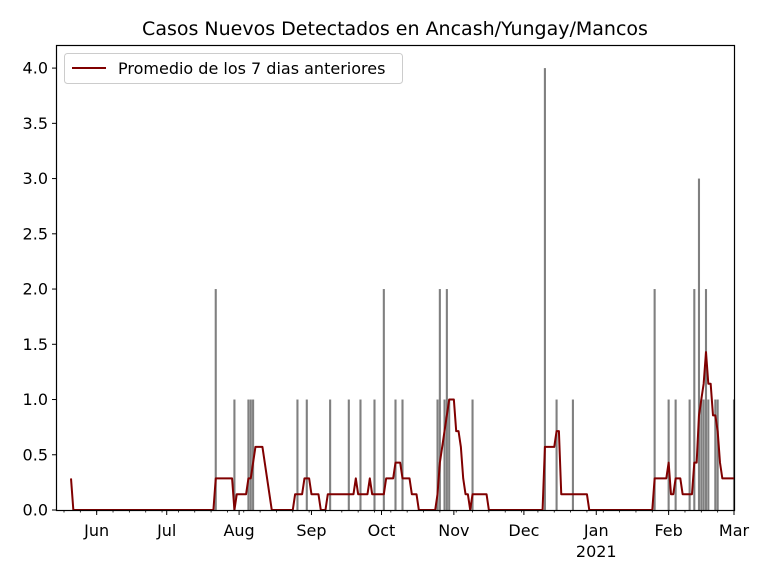 Image resolution: width=768 pixels, height=576 pixels. I want to click on x-tick-label: Jun, so click(96, 530).